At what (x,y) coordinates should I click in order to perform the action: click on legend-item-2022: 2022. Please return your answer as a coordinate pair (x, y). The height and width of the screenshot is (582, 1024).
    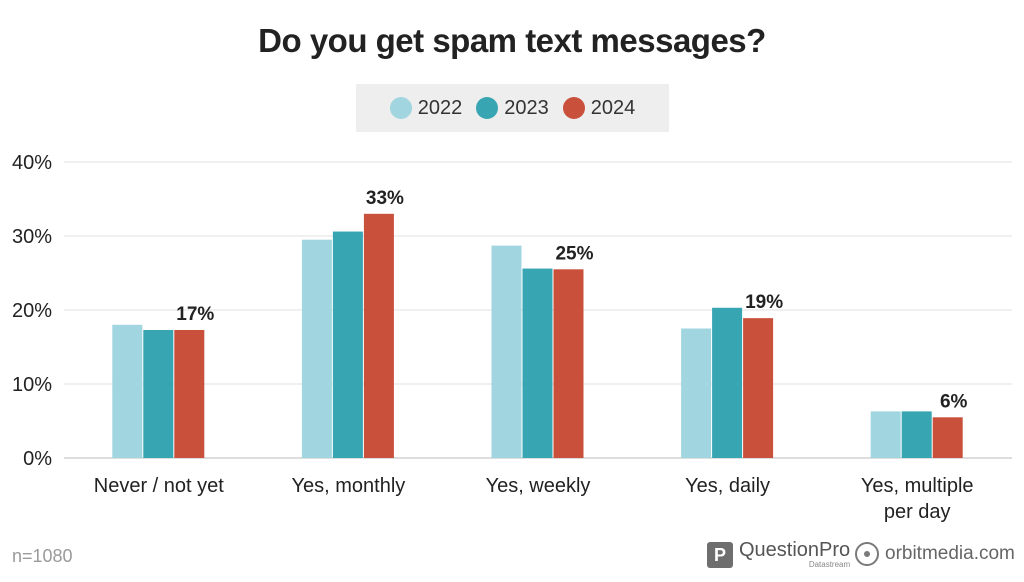
    Looking at the image, I should click on (426, 108).